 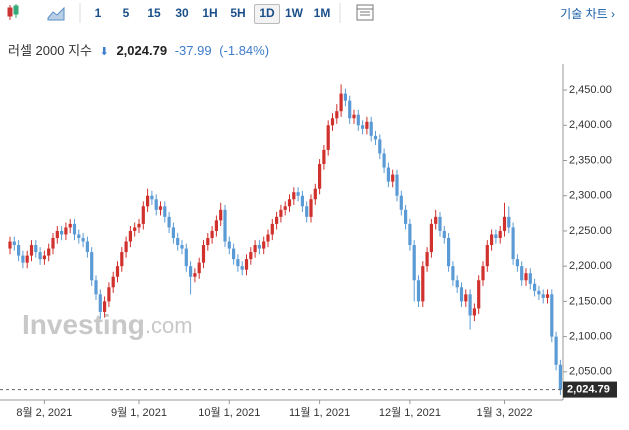 What do you see at coordinates (505, 412) in the screenshot?
I see `x-tick-label: 1월 3, 2022` at bounding box center [505, 412].